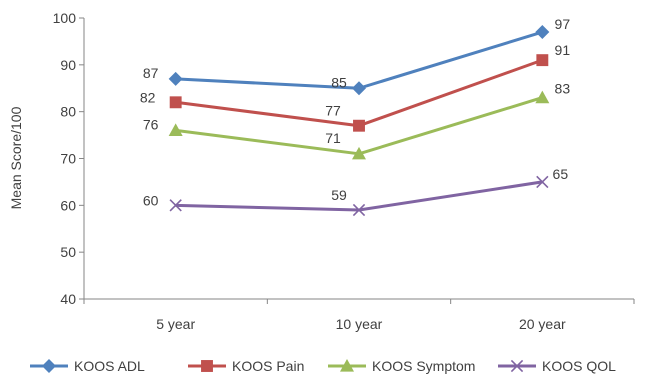 This screenshot has height=382, width=649. I want to click on y-tick-label: 80, so click(68, 112).